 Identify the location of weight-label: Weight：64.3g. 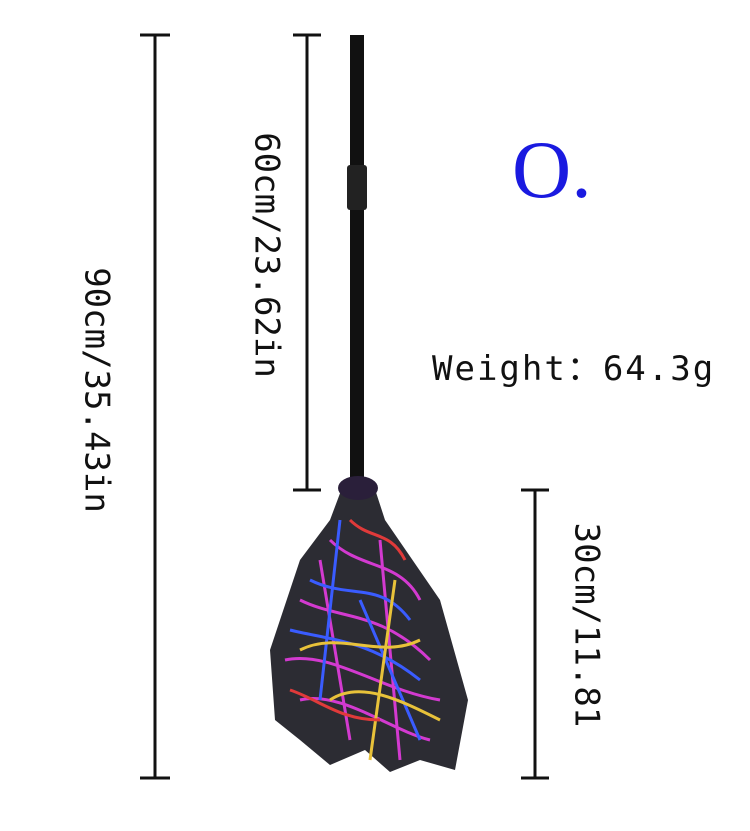
(573, 369).